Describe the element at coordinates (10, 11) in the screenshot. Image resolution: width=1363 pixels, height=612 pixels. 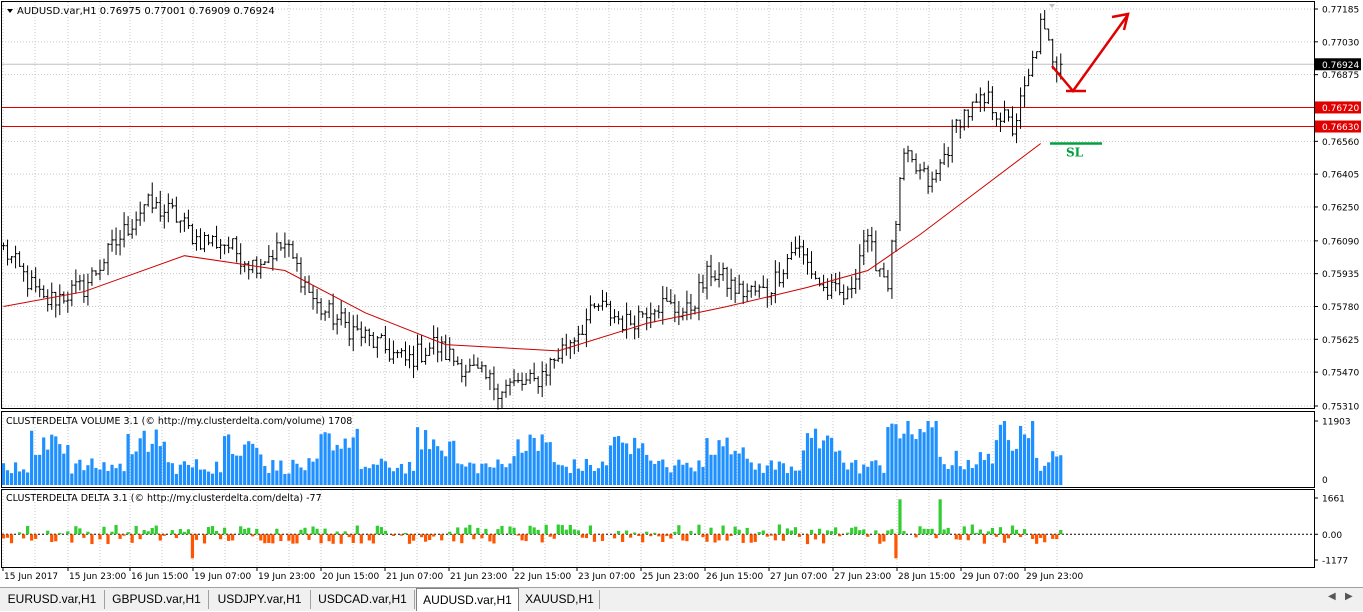
I see `triangle-down-icon` at that location.